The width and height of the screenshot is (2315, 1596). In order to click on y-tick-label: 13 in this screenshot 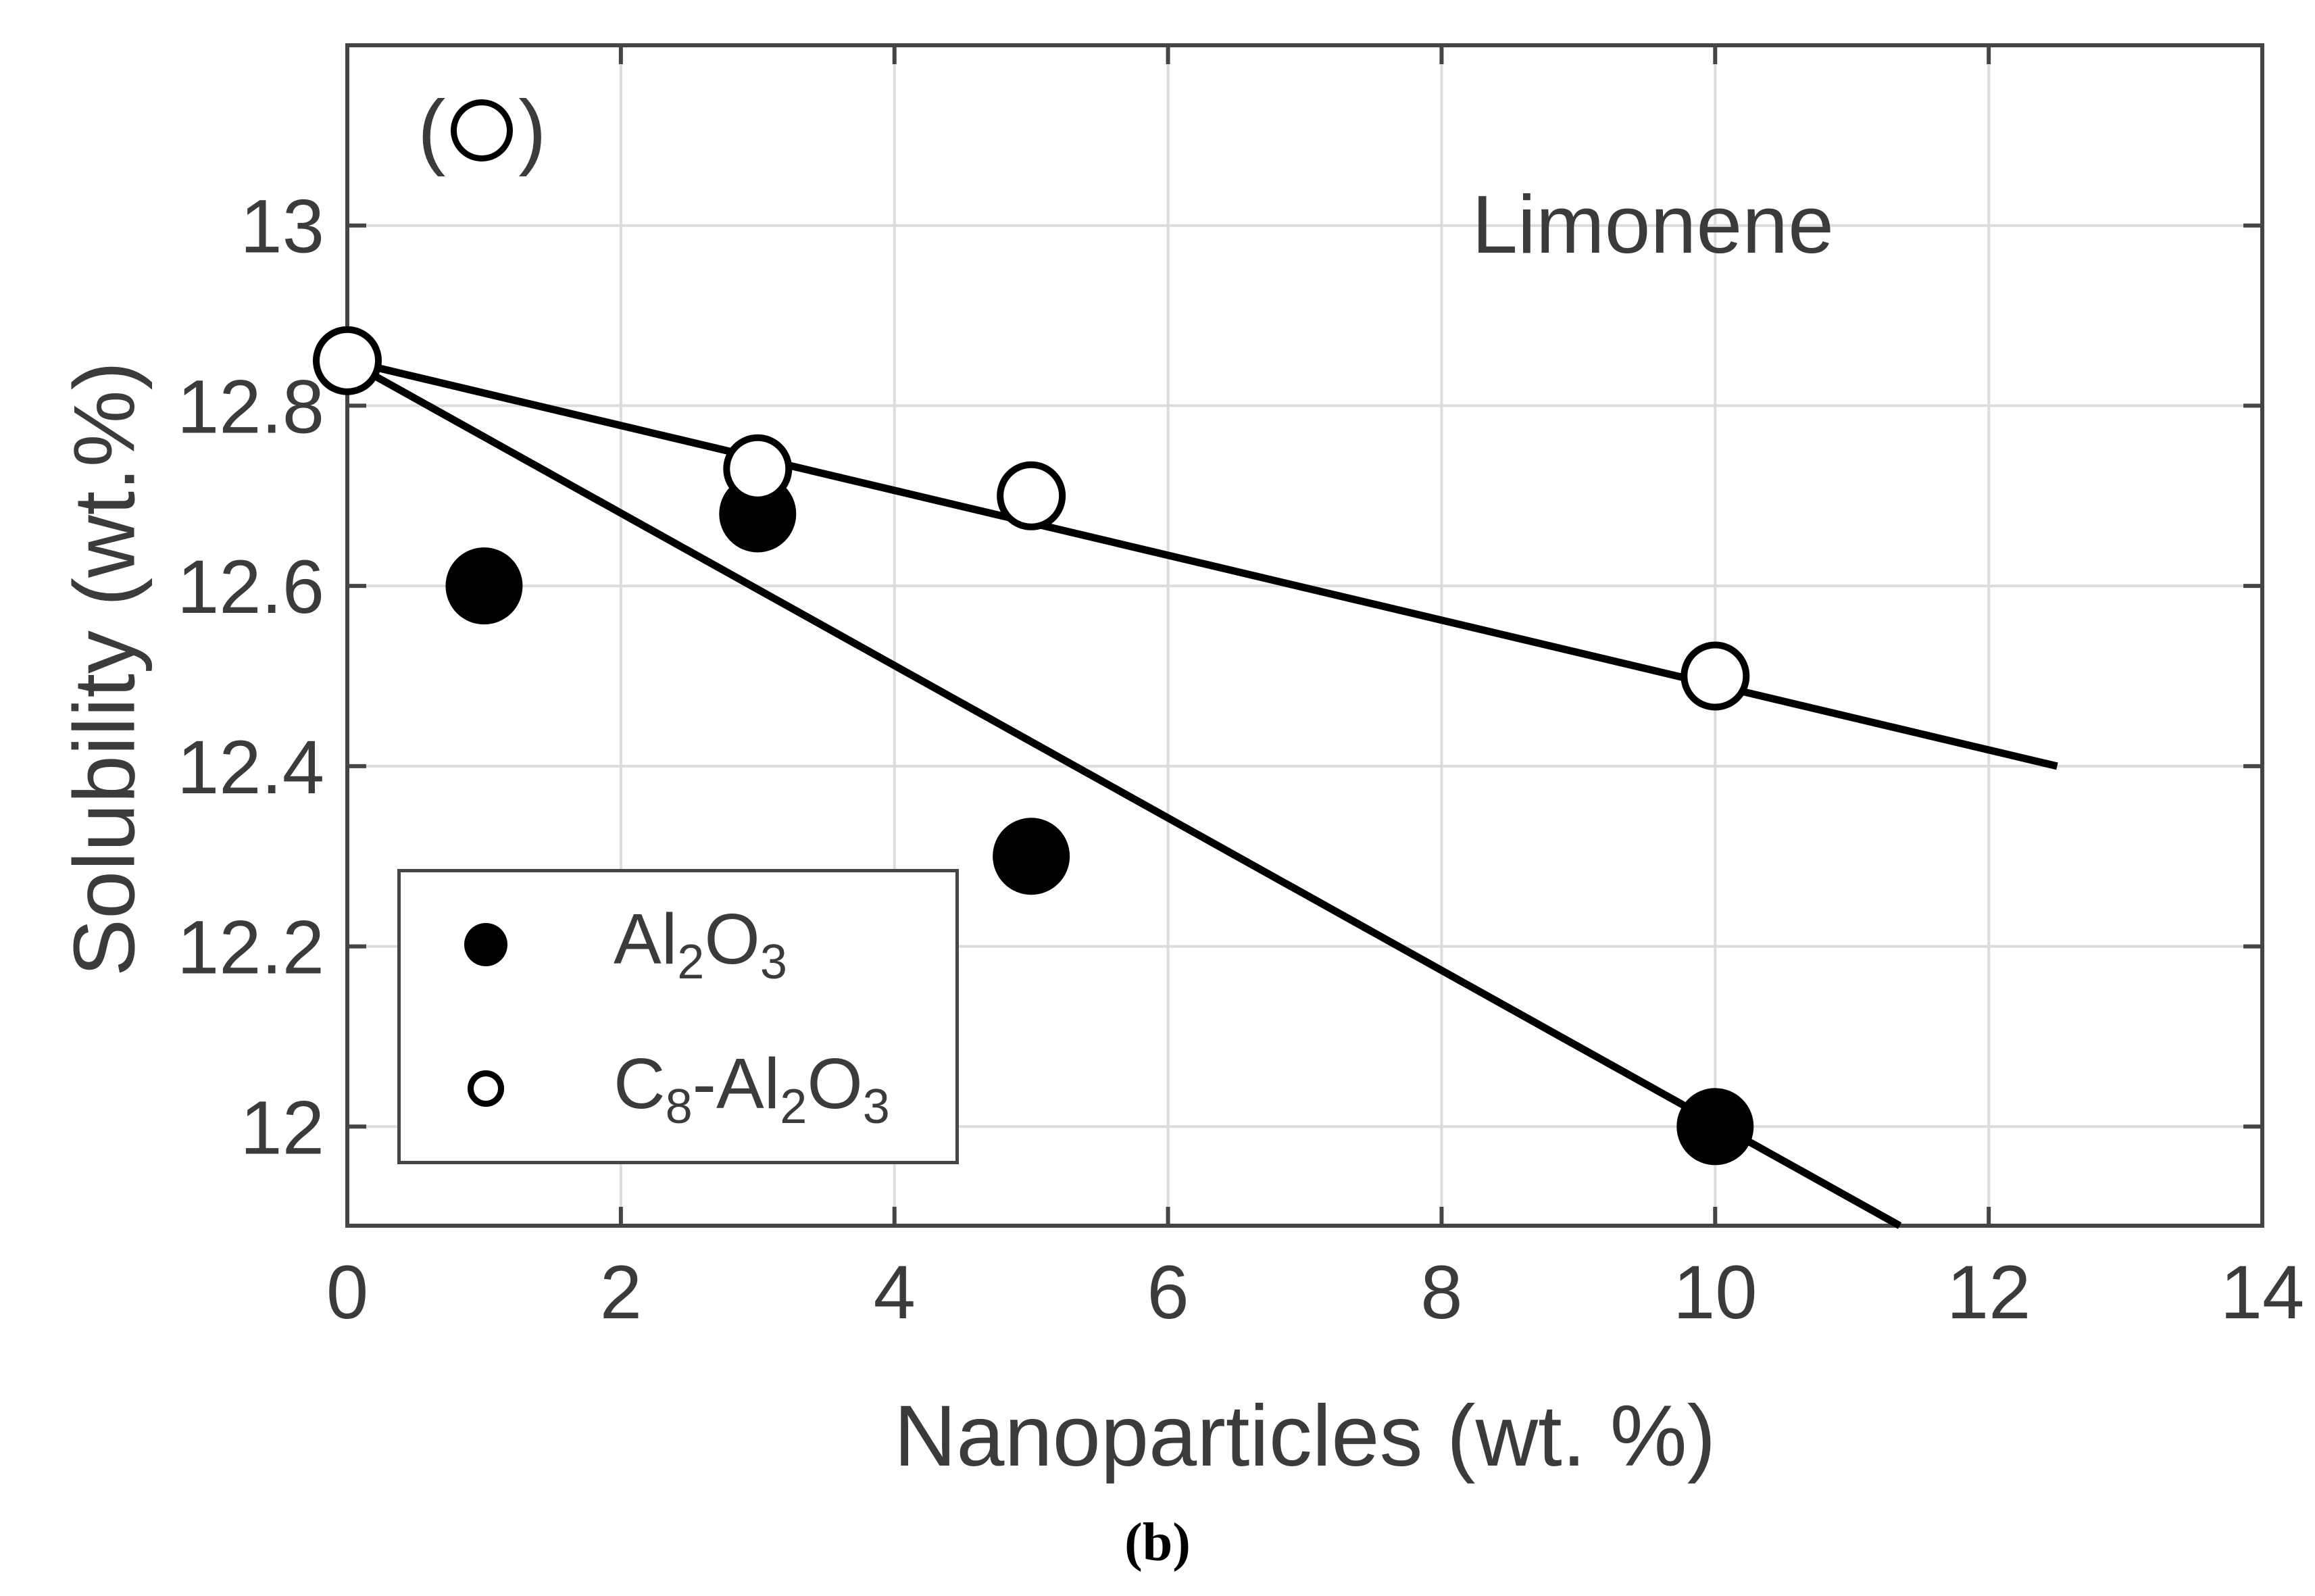, I will do `click(282, 226)`.